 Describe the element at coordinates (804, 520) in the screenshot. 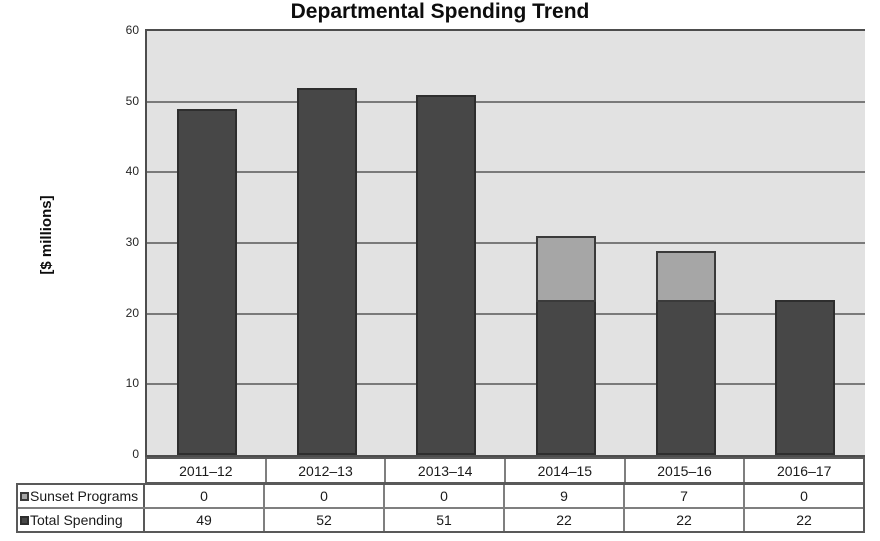

I see `value-cell-total-spending-2016-17: 22` at that location.